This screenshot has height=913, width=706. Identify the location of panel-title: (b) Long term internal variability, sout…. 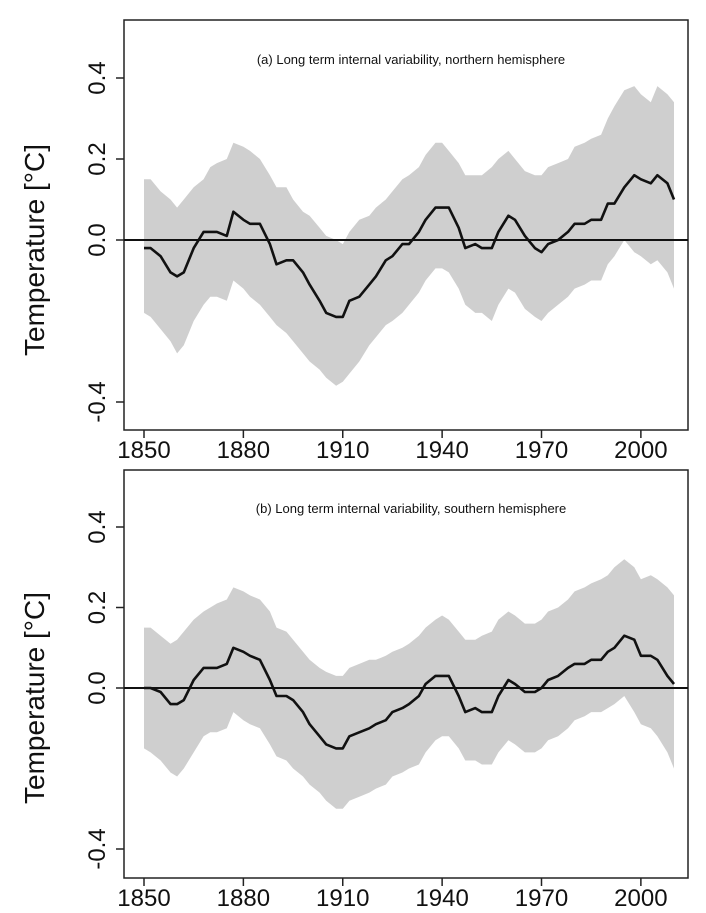
(411, 508).